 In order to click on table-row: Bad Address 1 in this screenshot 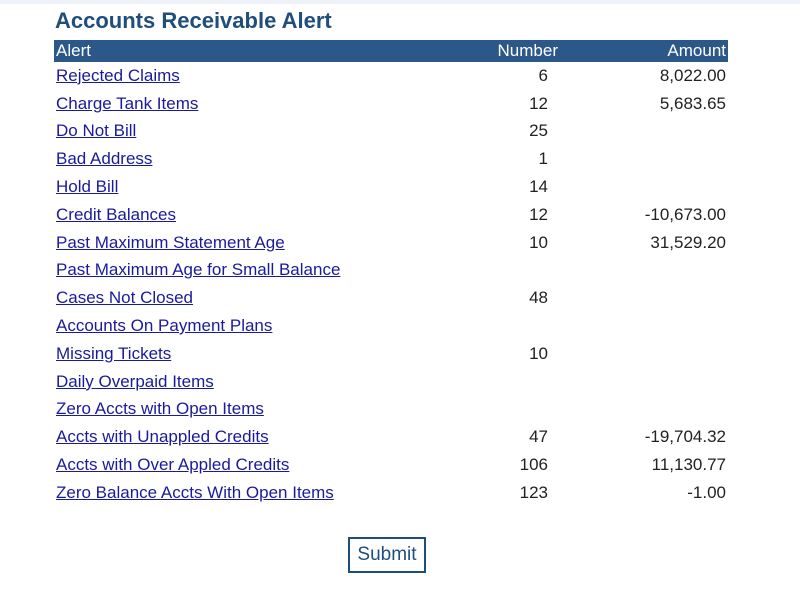, I will do `click(391, 159)`.